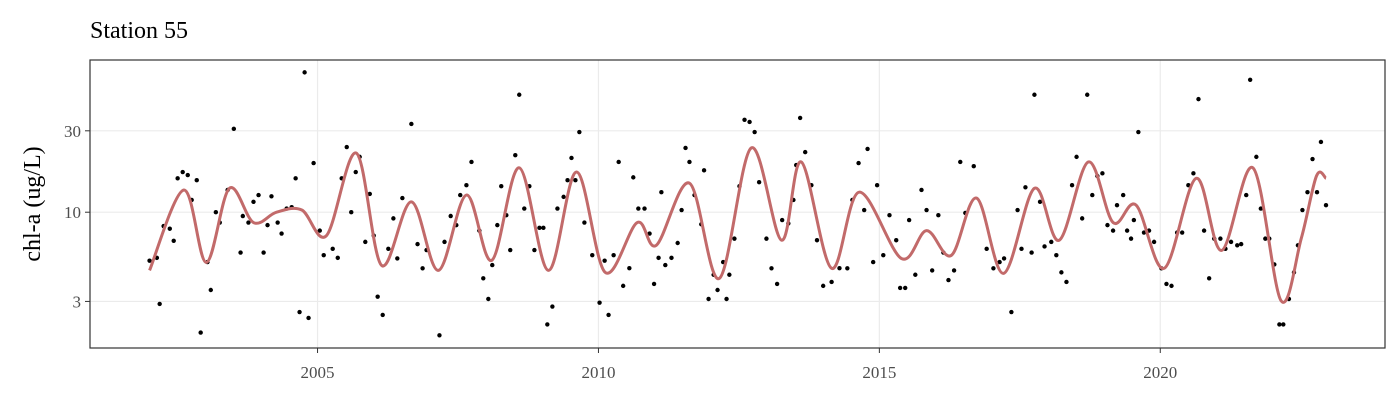  Describe the element at coordinates (318, 372) in the screenshot. I see `x-tick-label: 2005` at that location.